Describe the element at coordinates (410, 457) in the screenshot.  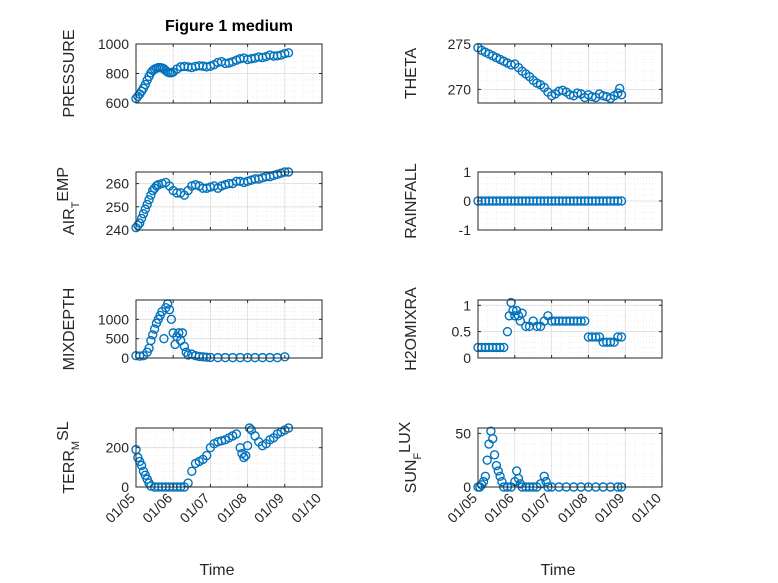
I see `y-axis-label: SUNFLUX` at that location.